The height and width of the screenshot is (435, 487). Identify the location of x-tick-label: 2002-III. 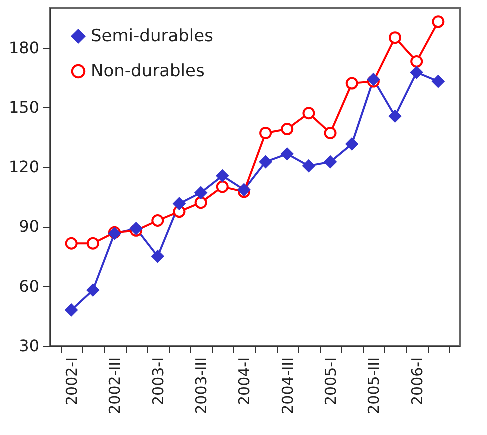
(115, 386).